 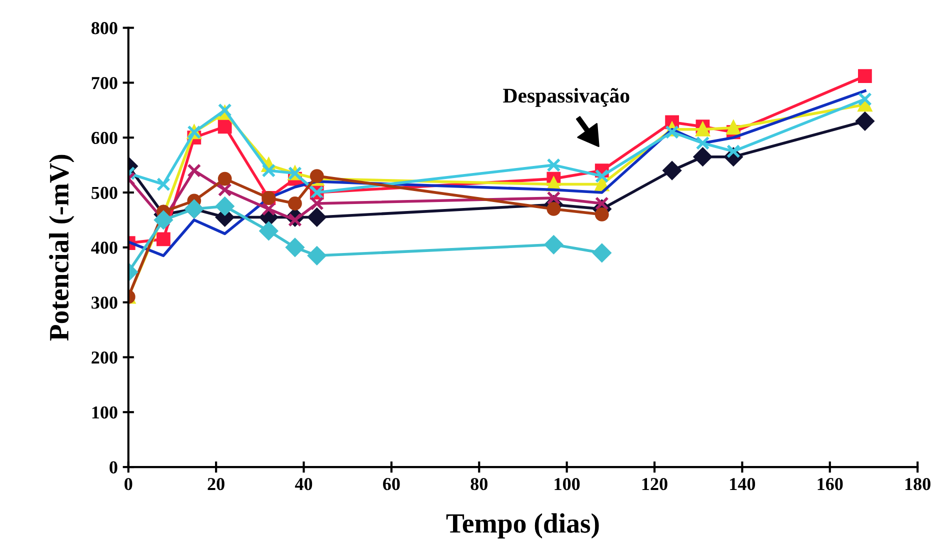 What do you see at coordinates (743, 484) in the screenshot?
I see `x-tick-label: 140` at bounding box center [743, 484].